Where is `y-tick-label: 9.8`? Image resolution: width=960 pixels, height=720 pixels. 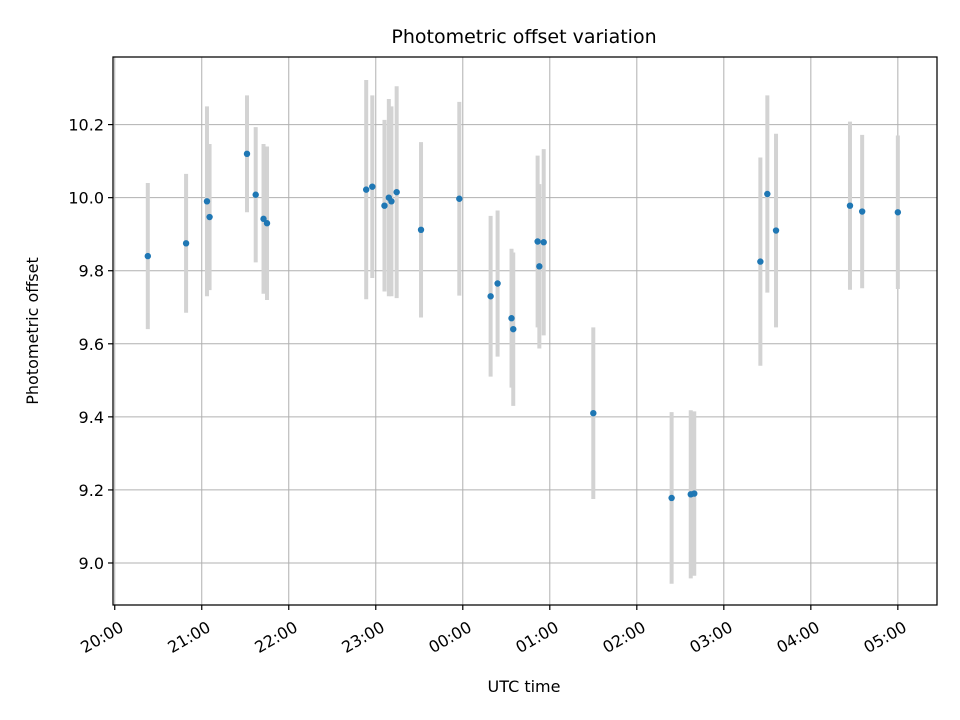 y-tick-label: 9.8 is located at coordinates (91, 271).